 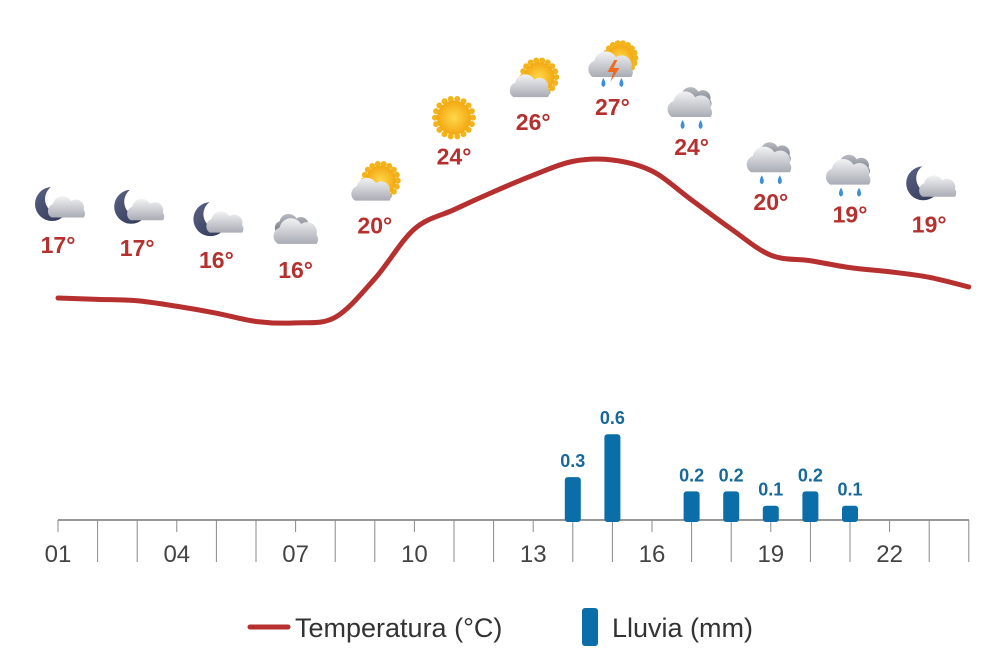 What do you see at coordinates (176, 554) in the screenshot?
I see `x-tick-label: 04` at bounding box center [176, 554].